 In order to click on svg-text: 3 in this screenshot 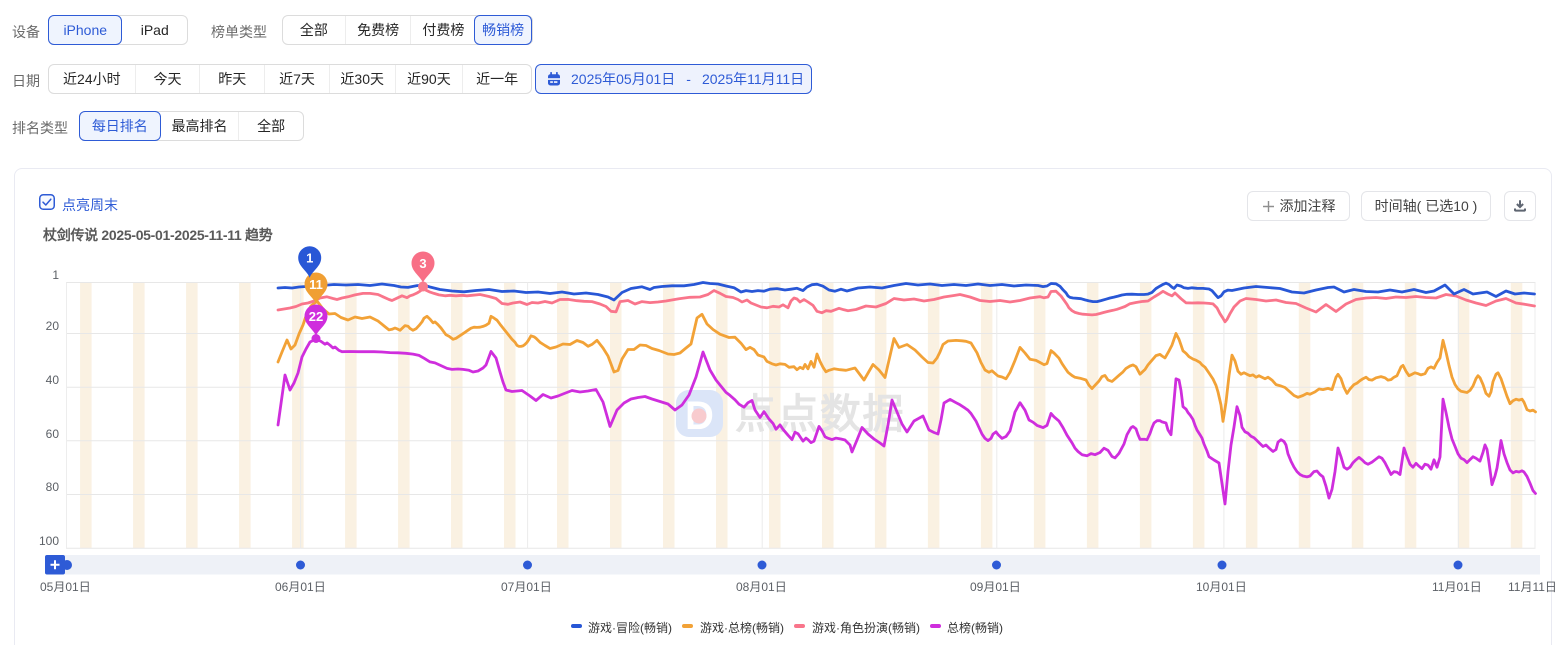, I will do `click(422, 263)`.